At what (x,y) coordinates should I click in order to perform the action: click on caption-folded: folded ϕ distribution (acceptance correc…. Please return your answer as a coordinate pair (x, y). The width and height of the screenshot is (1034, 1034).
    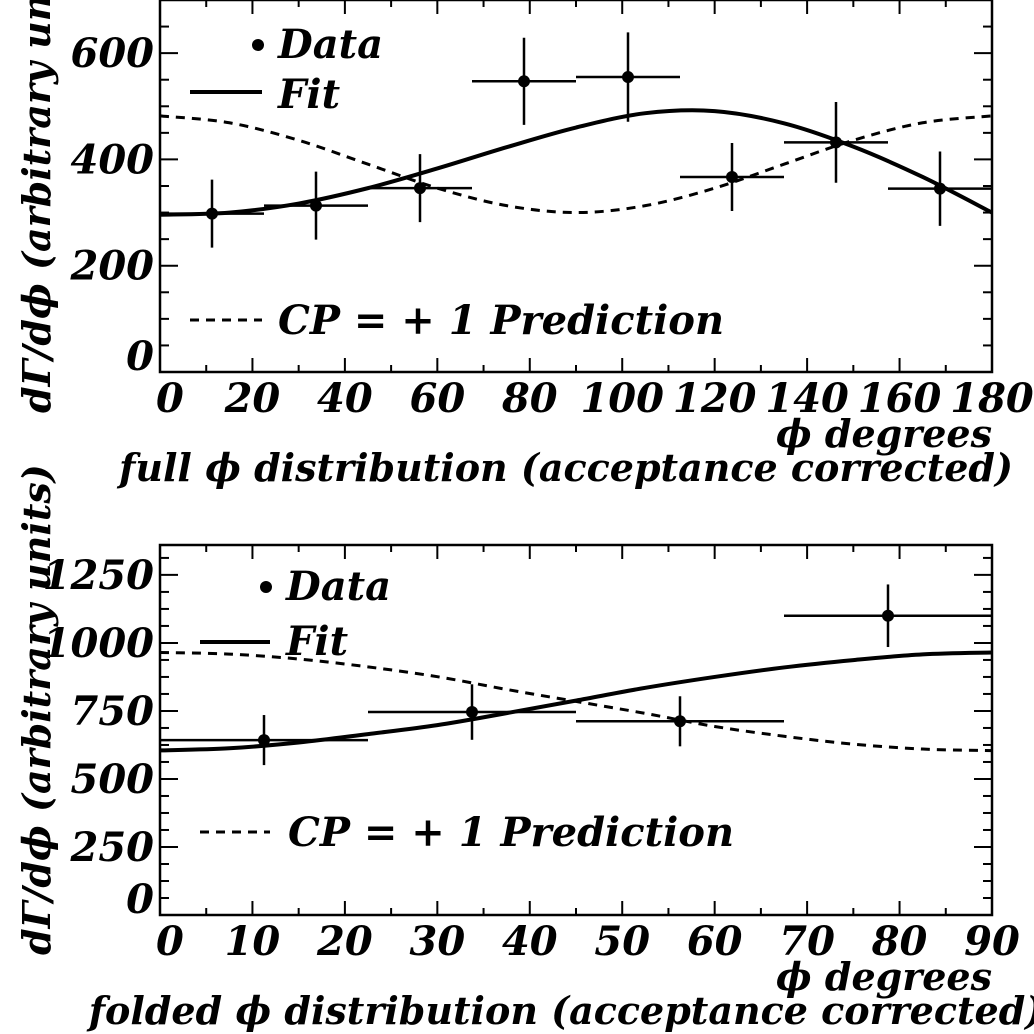
    Looking at the image, I should click on (560, 1010).